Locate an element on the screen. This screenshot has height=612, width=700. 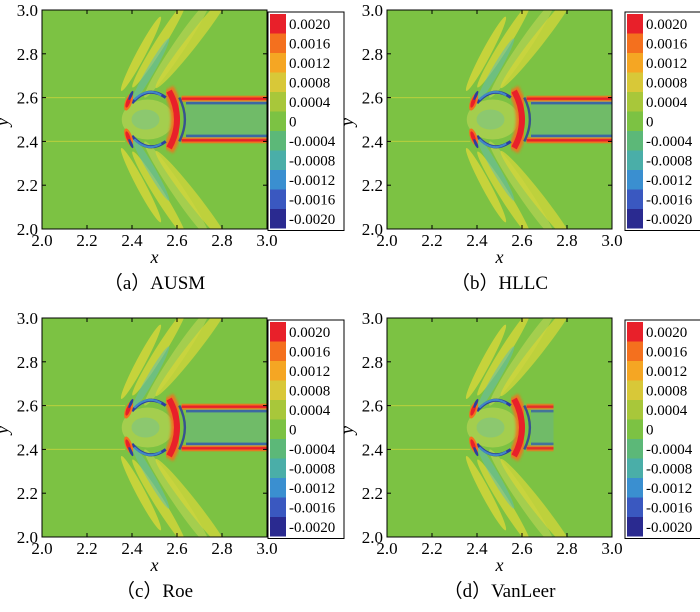
legend-level-label: 0 is located at coordinates (293, 123).